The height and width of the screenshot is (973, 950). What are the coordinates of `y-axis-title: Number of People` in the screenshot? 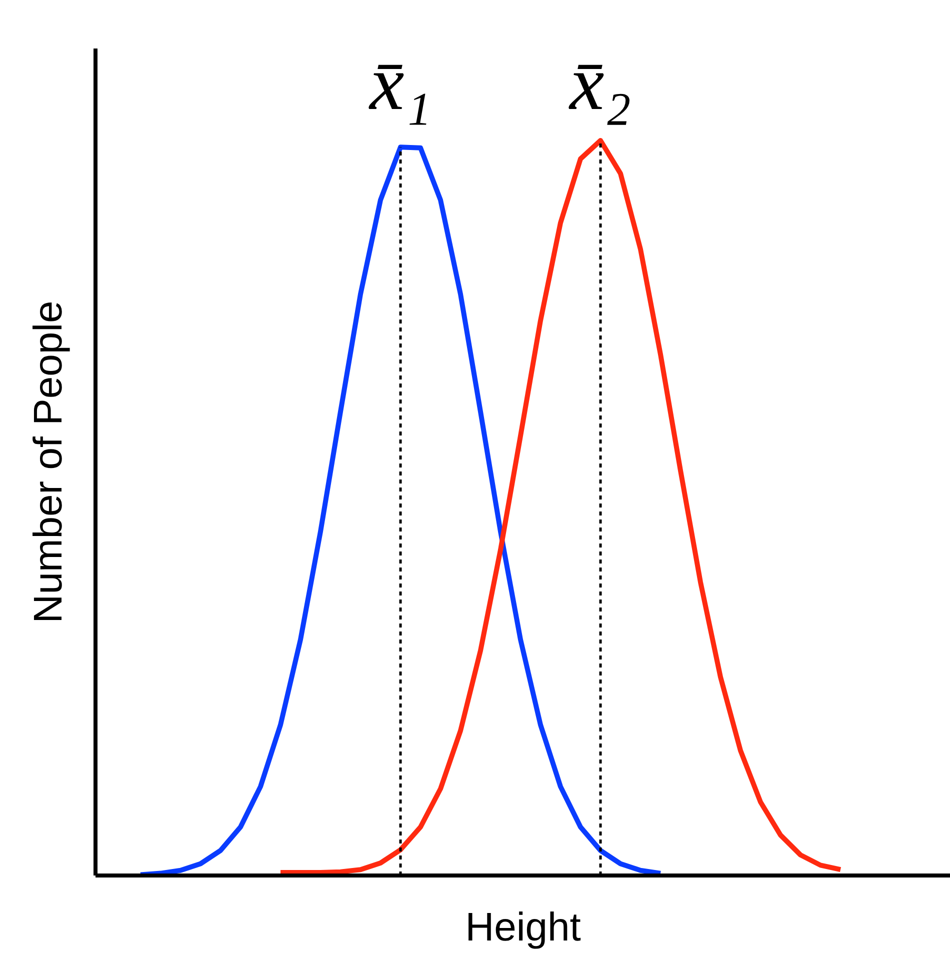 It's located at (48, 462).